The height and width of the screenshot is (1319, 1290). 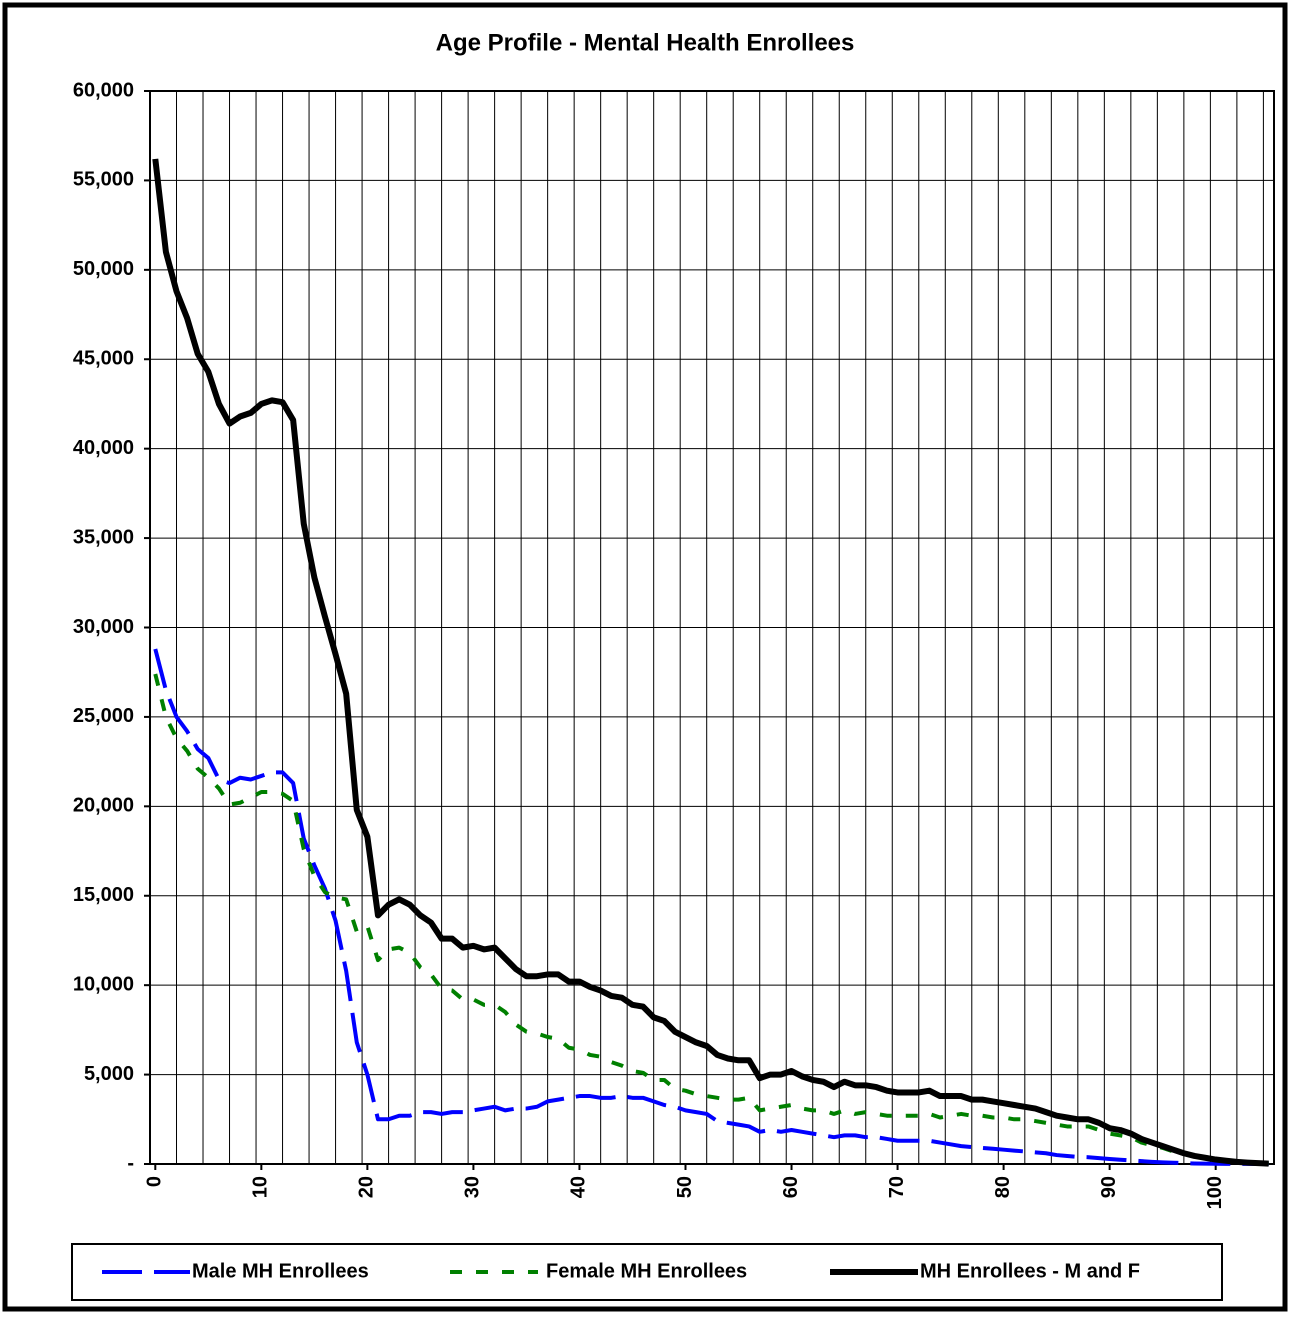 What do you see at coordinates (261, 1187) in the screenshot?
I see `x-tick-label: 10` at bounding box center [261, 1187].